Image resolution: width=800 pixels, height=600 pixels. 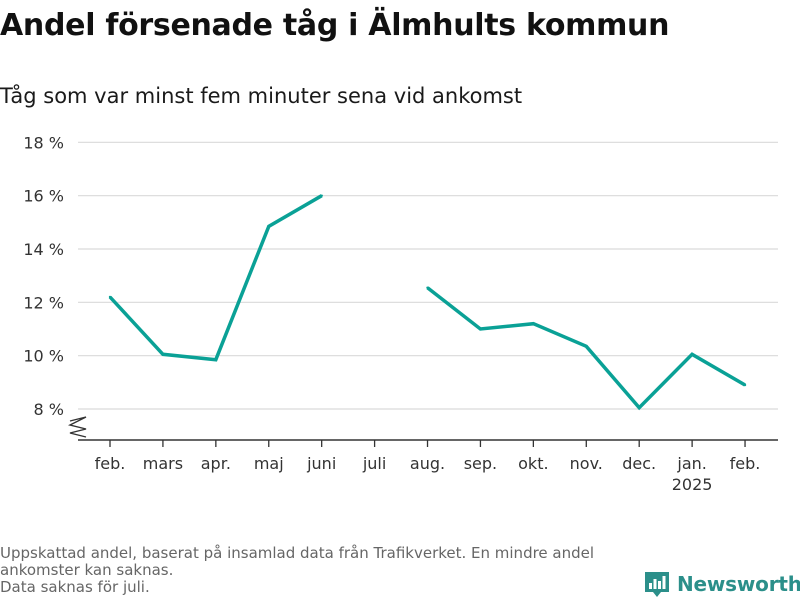 What do you see at coordinates (75, 587) in the screenshot?
I see `footnote-missing-data: Data saknas för juli.` at bounding box center [75, 587].